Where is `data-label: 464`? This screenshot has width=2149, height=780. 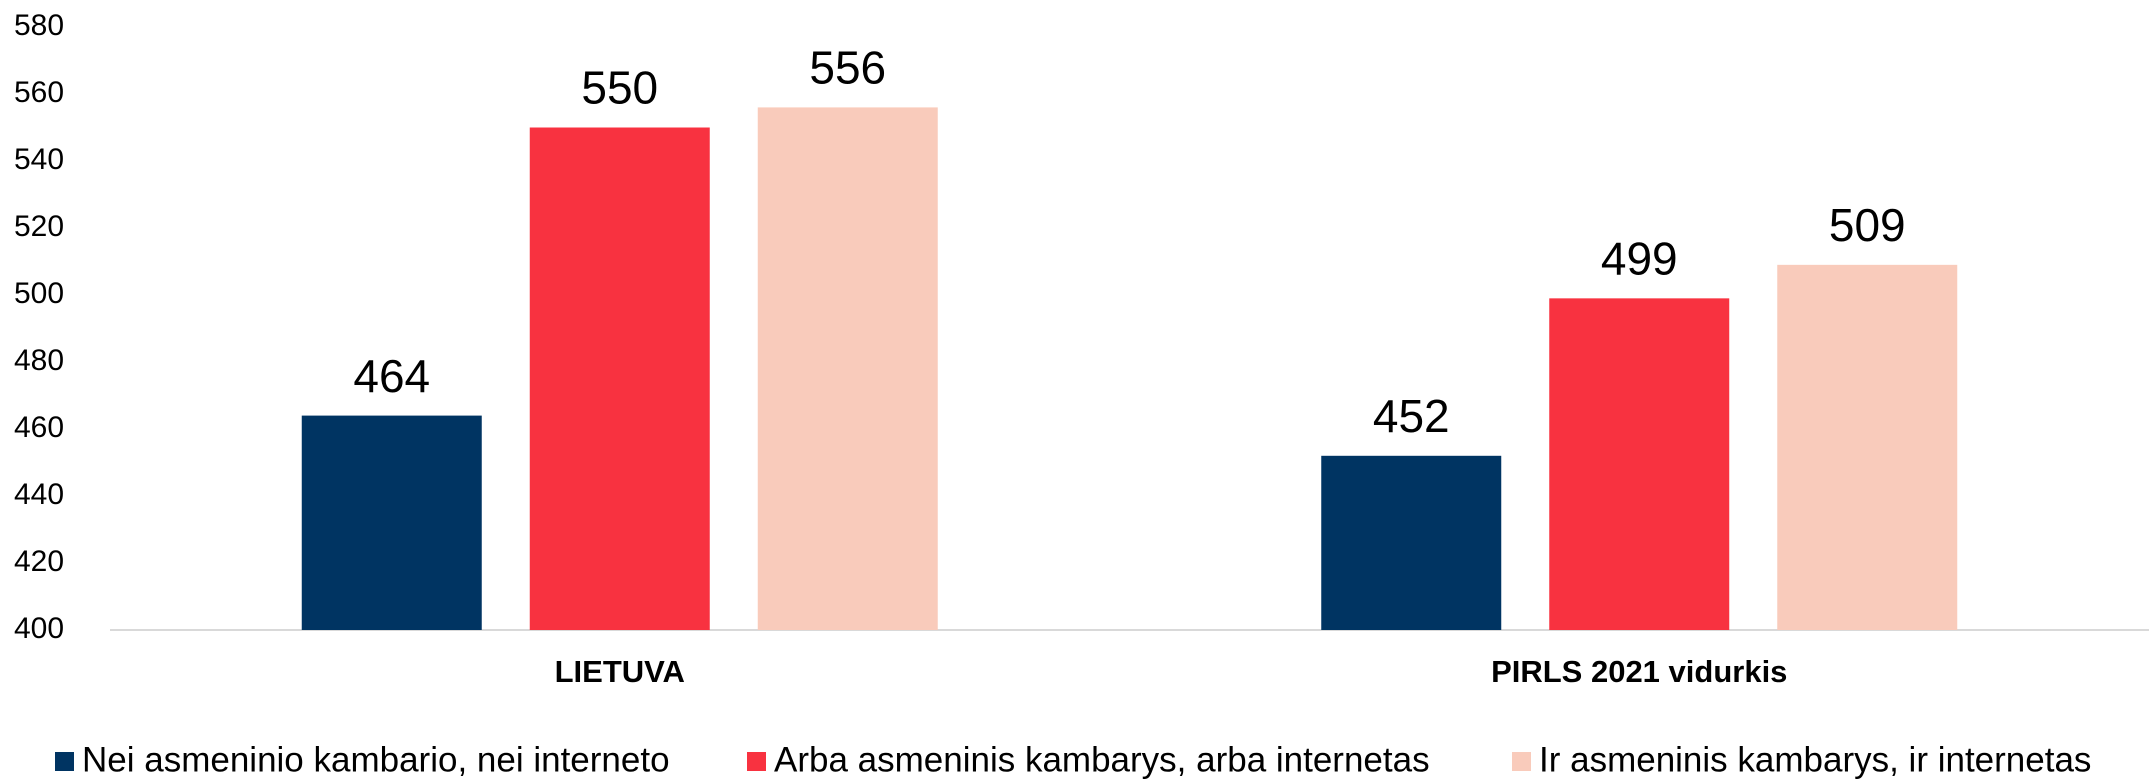
data-label: 464 is located at coordinates (391, 376).